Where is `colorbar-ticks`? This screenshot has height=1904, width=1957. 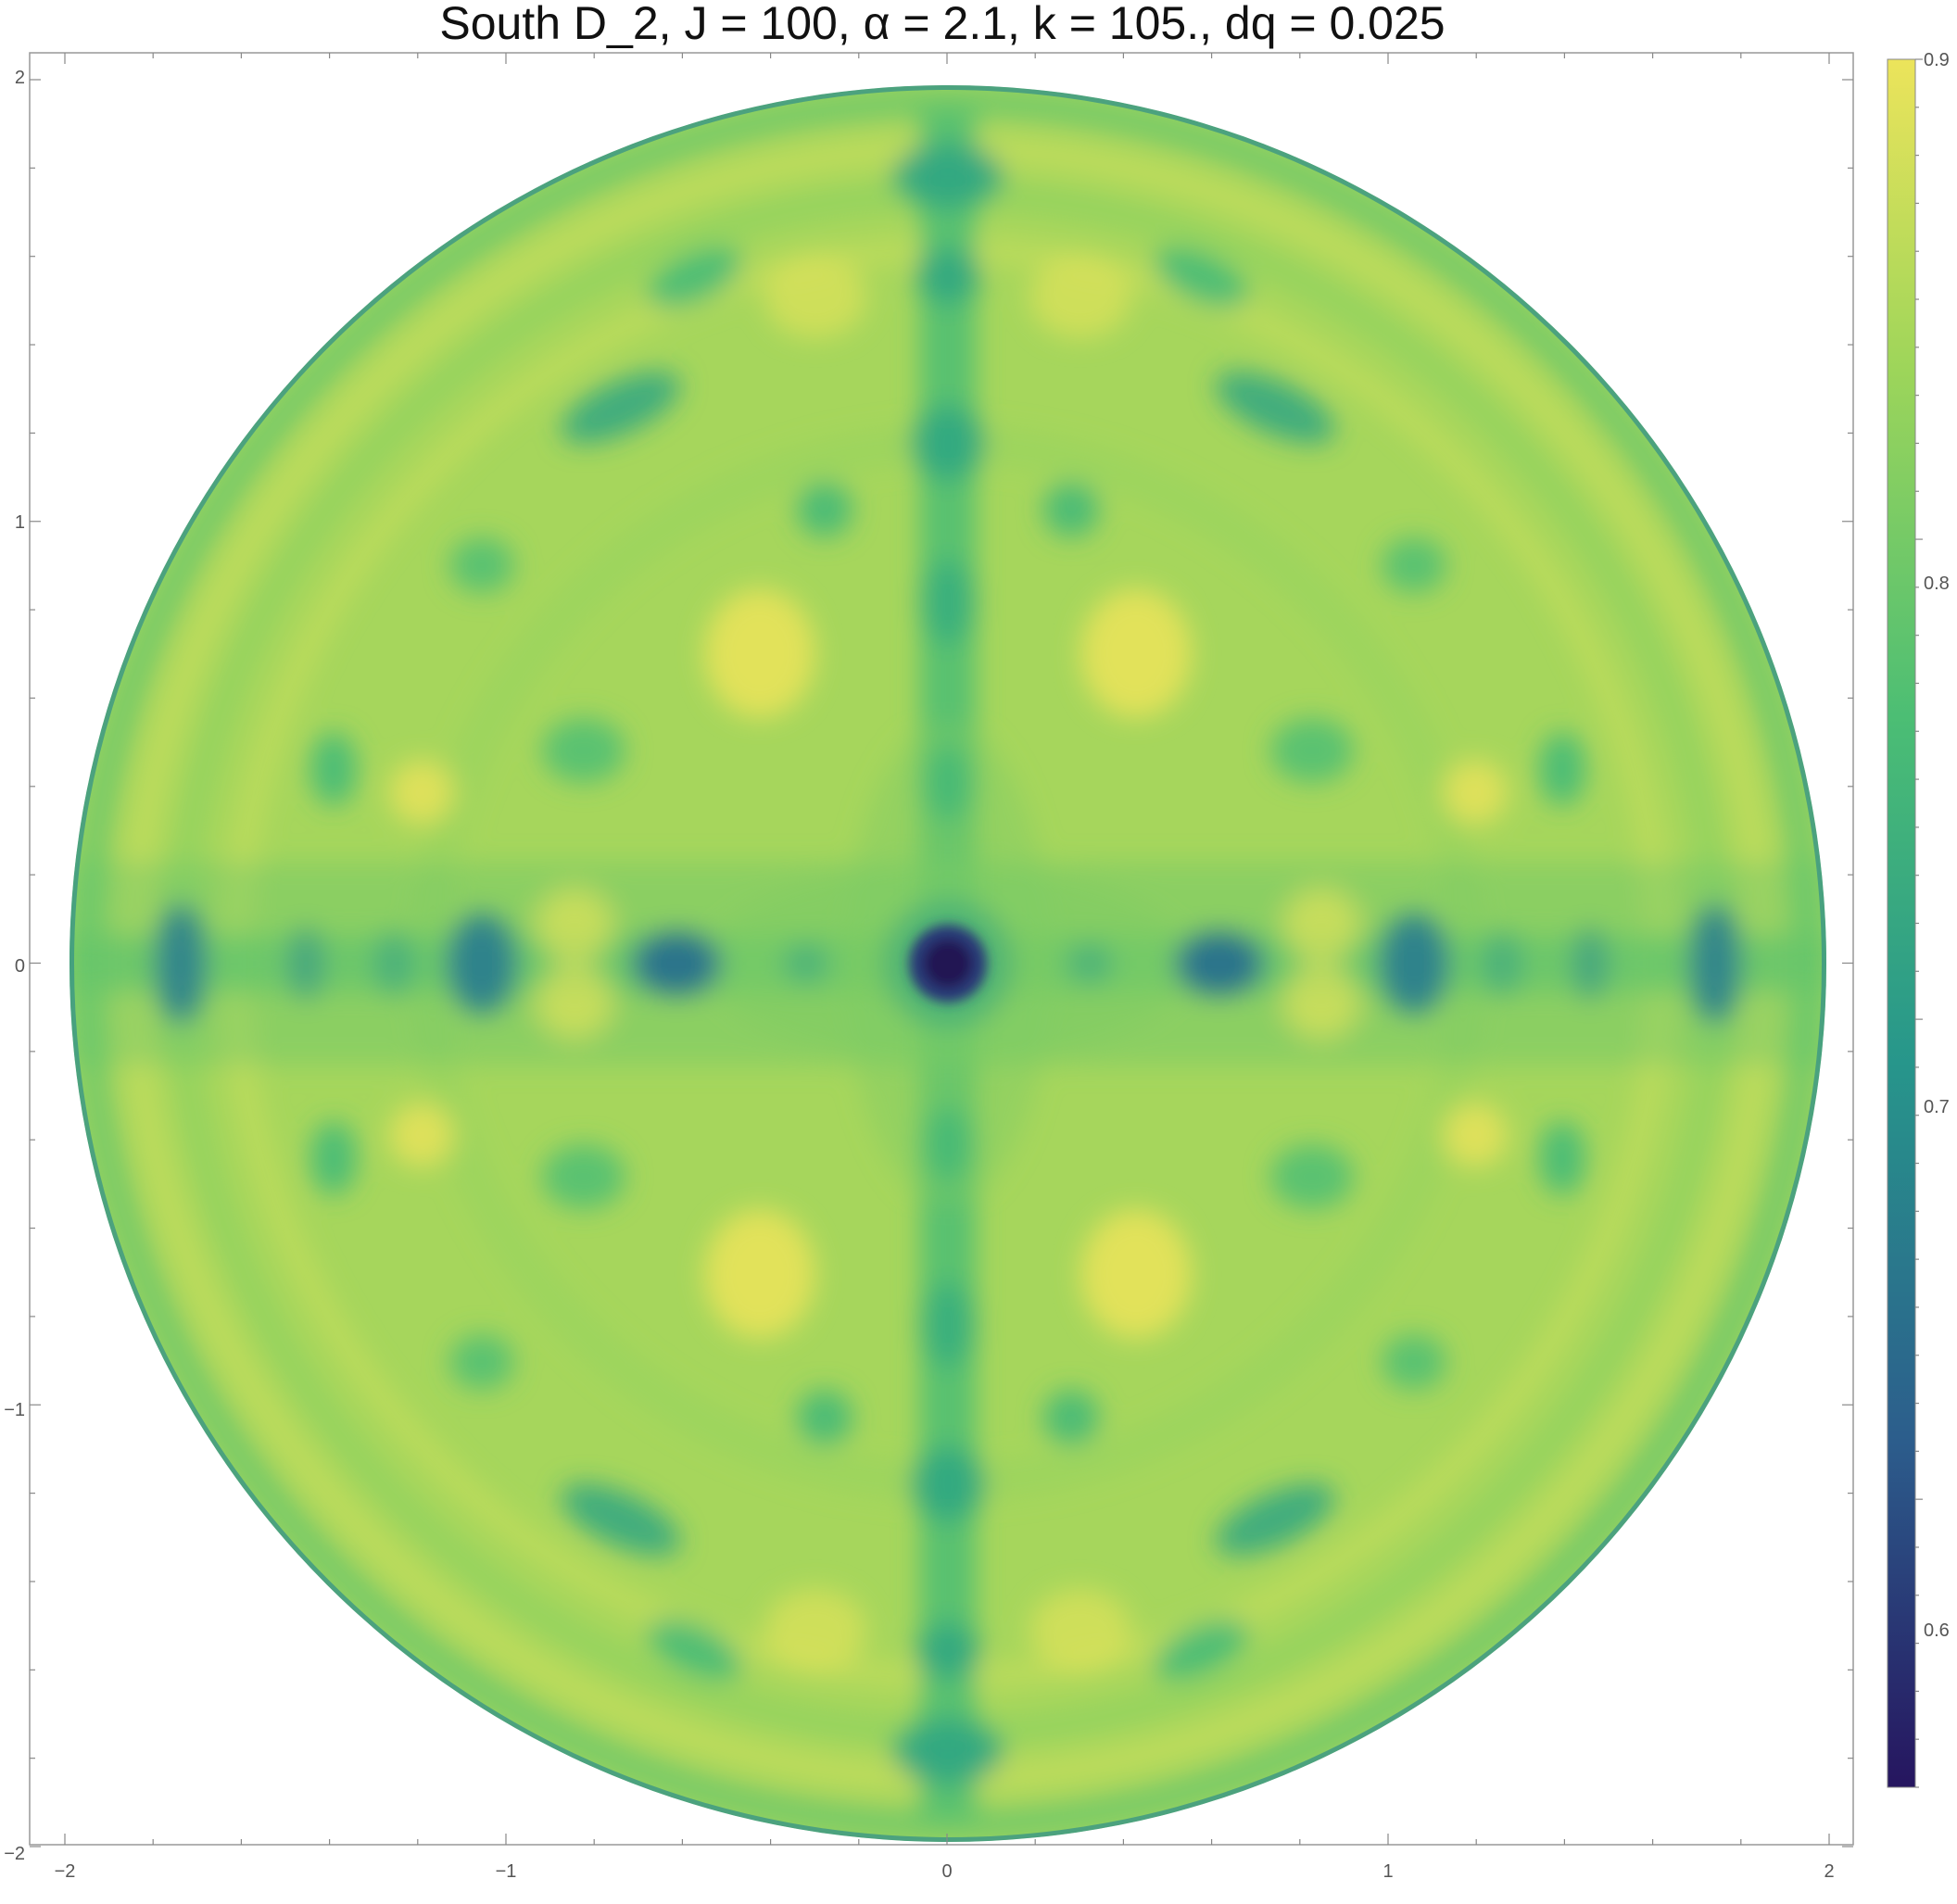 colorbar-ticks is located at coordinates (1919, 923).